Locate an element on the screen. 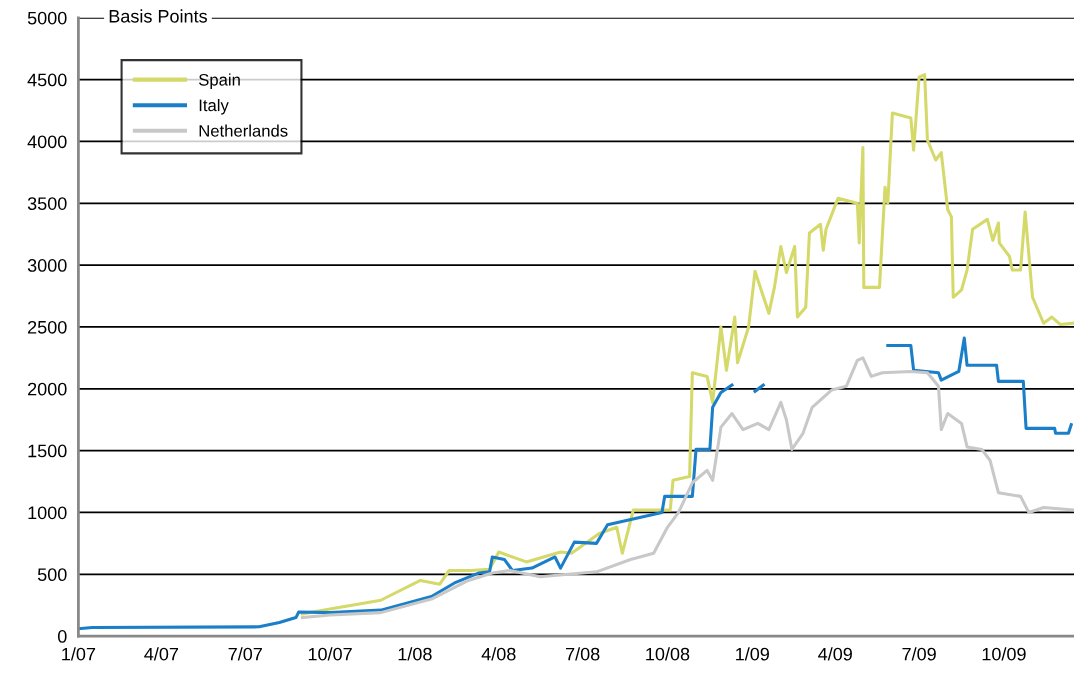  x-tick-label: 7/09 is located at coordinates (919, 654).